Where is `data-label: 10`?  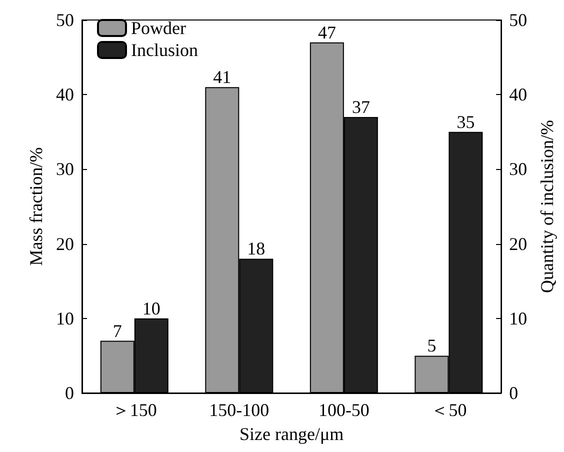 data-label: 10 is located at coordinates (151, 308).